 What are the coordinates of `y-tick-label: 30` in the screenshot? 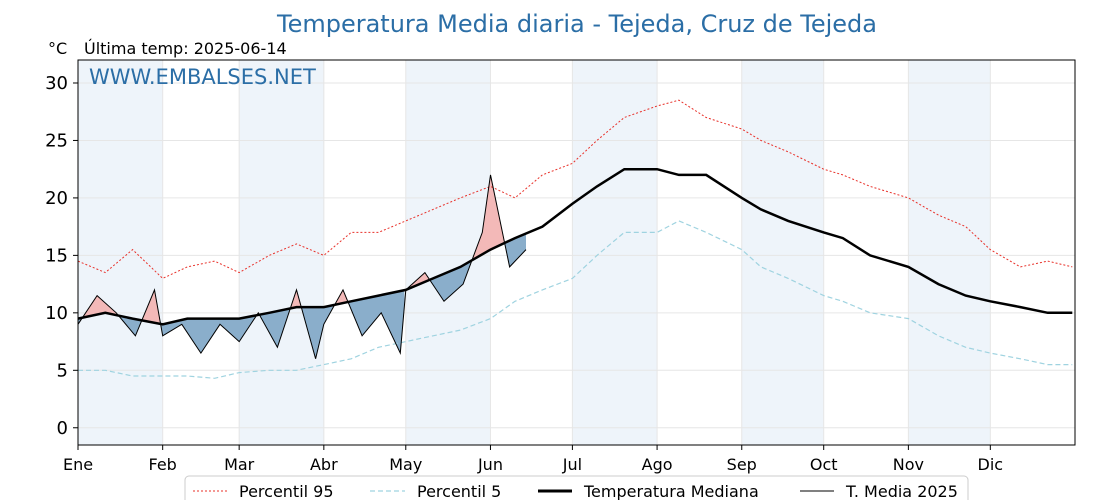 It's located at (56, 83).